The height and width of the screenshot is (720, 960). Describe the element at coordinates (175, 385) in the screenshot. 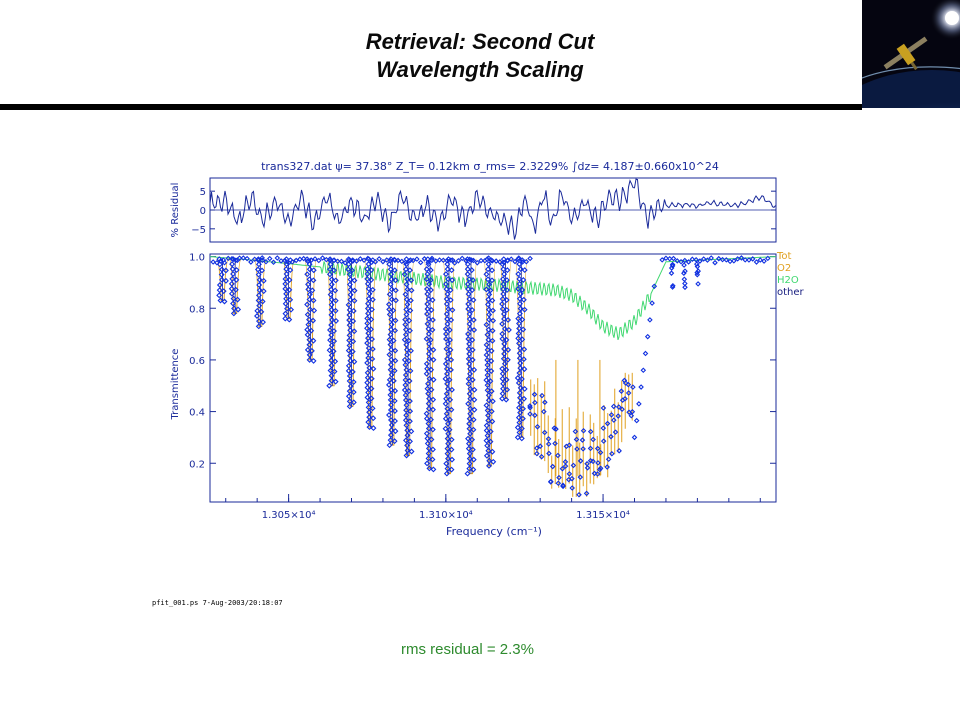

I see `transmittance-ylabel: Transmittence` at that location.